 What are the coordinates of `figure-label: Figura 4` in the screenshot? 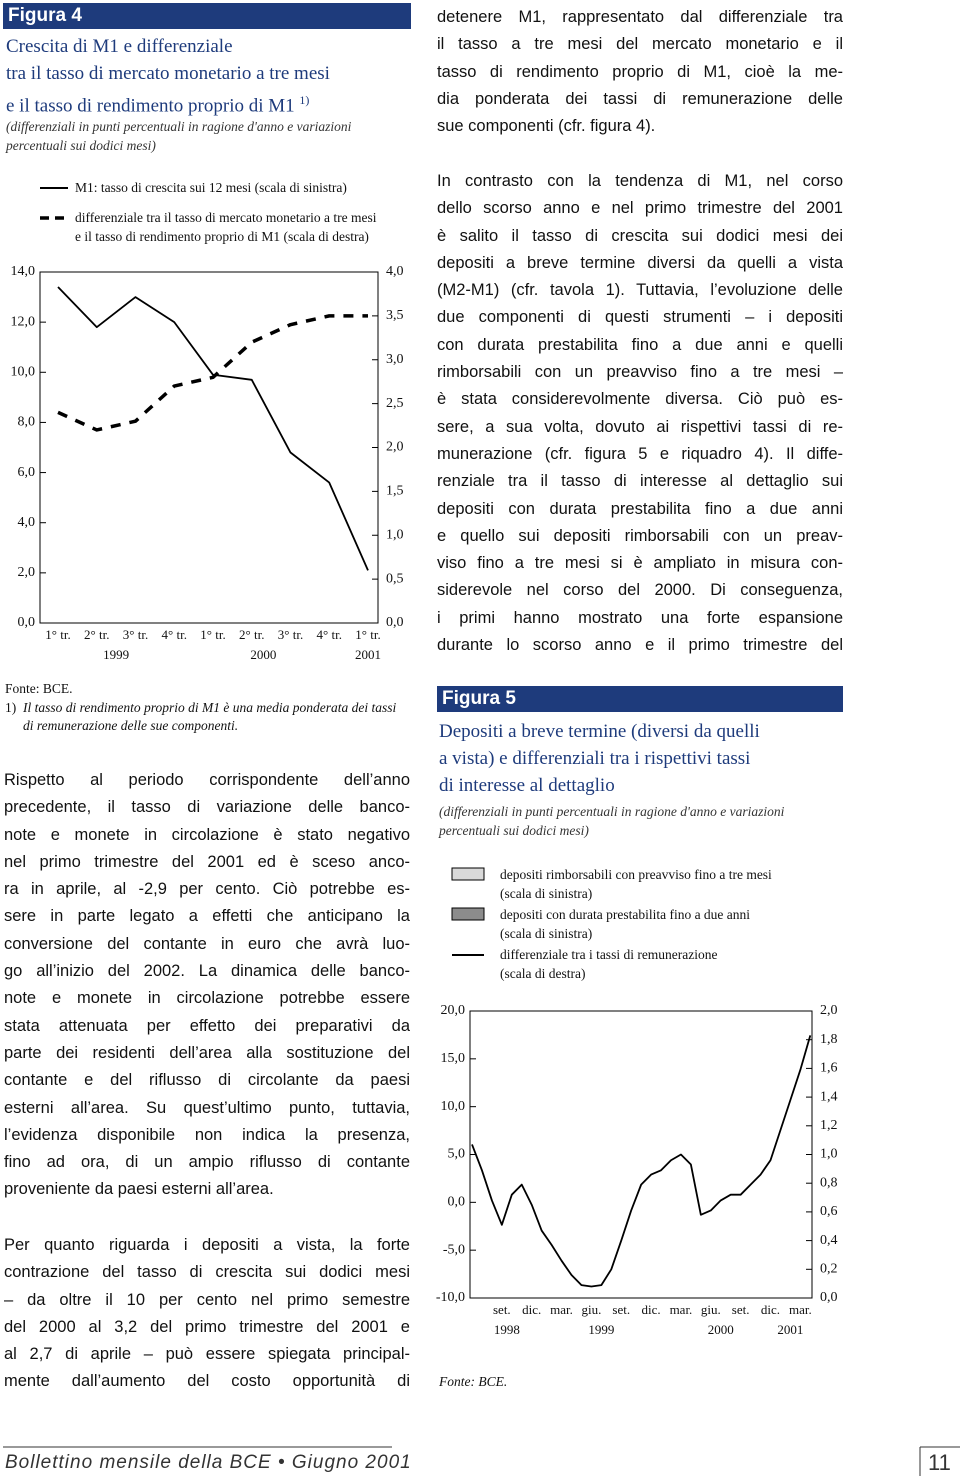 It's located at (207, 16).